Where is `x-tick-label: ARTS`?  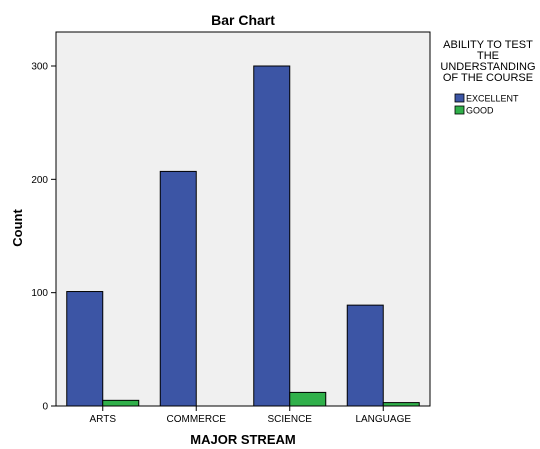 x-tick-label: ARTS is located at coordinates (103, 419).